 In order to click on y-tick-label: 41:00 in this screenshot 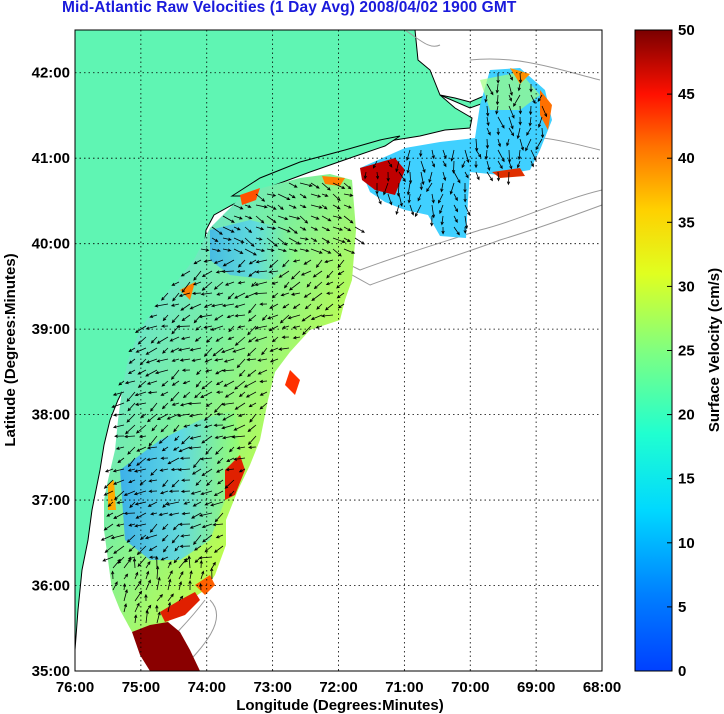, I will do `click(51, 158)`.